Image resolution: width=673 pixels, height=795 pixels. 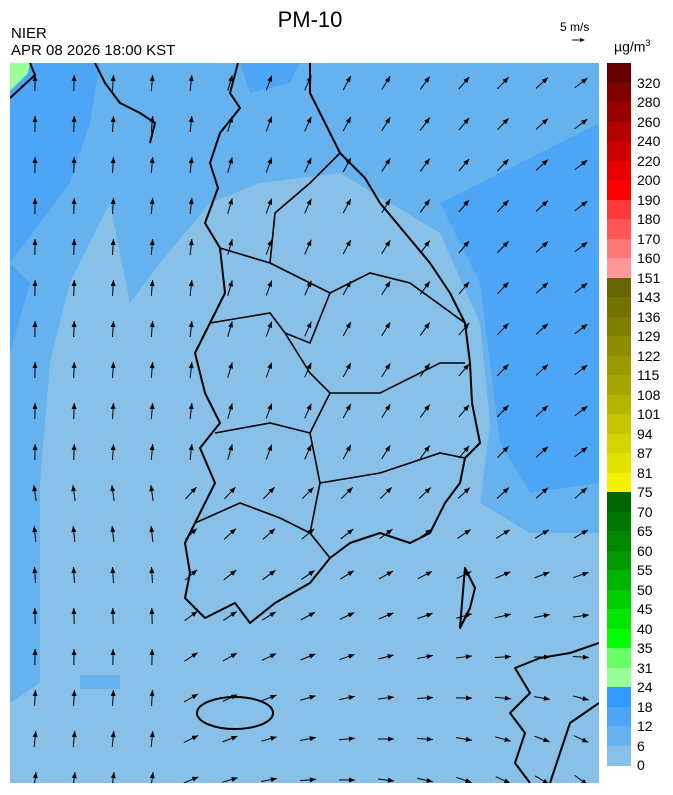 What do you see at coordinates (575, 27) in the screenshot?
I see `wind-reference-label: 5 m/s` at bounding box center [575, 27].